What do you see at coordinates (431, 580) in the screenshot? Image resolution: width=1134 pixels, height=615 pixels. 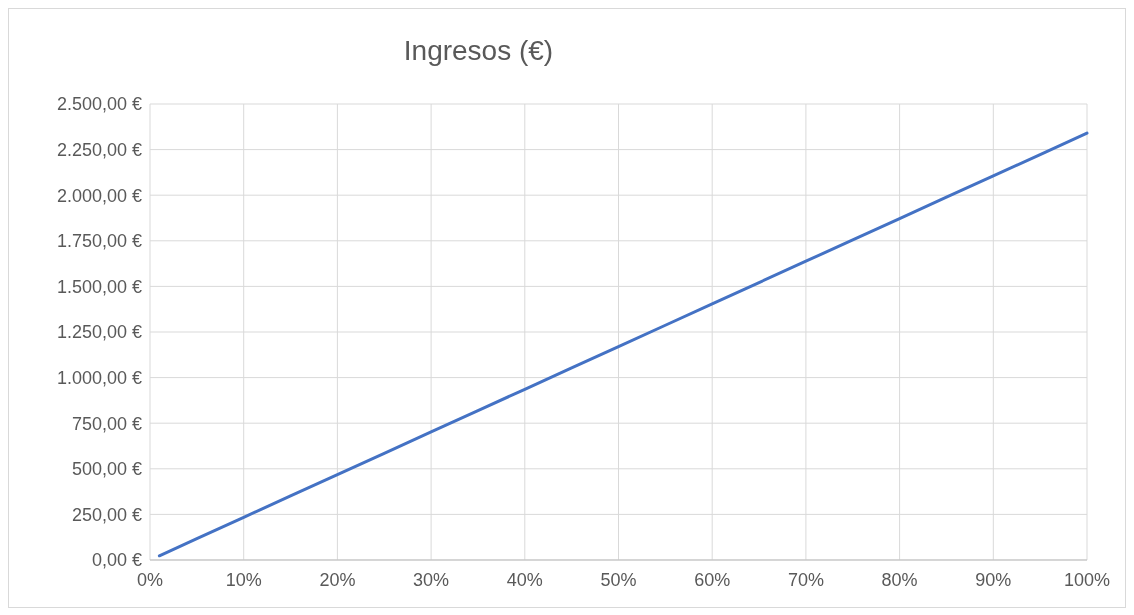 I see `x-tick-label: 30%` at bounding box center [431, 580].